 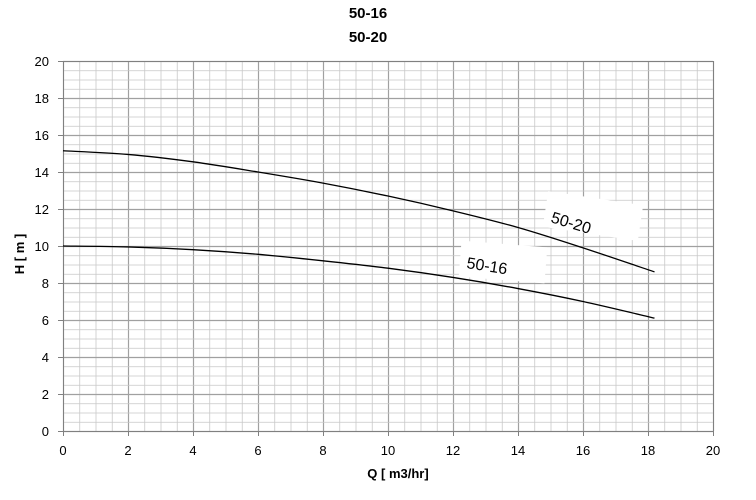 I want to click on x-tick-label: 8, so click(x=322, y=450).